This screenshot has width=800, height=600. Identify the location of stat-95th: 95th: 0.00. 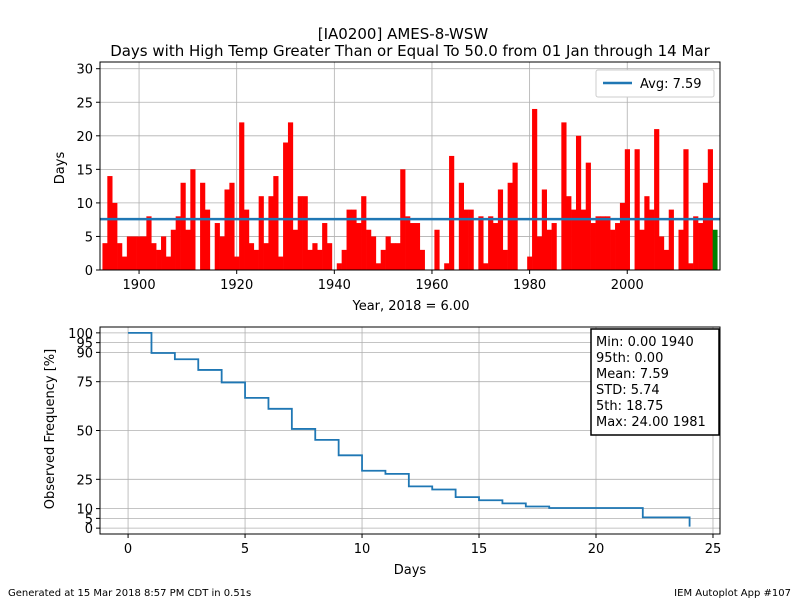
(629, 358).